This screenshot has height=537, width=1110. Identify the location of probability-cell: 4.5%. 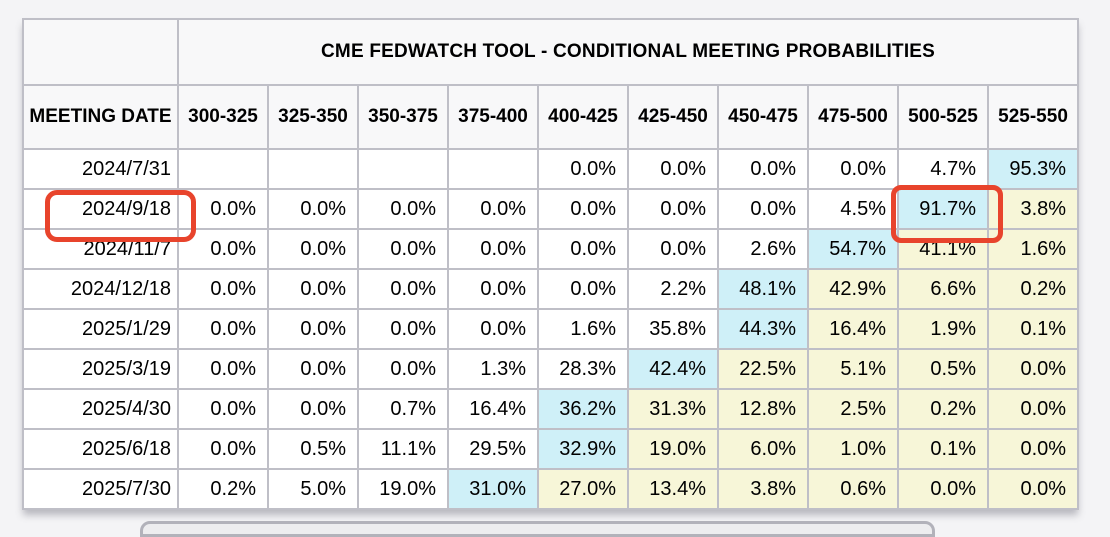
(853, 209).